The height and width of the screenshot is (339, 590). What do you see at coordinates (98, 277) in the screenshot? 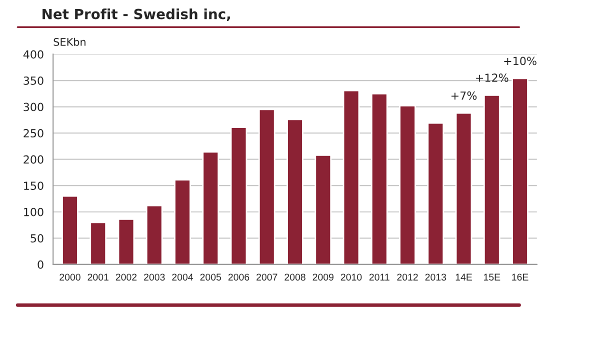
I see `x-tick-label: 2001` at bounding box center [98, 277].